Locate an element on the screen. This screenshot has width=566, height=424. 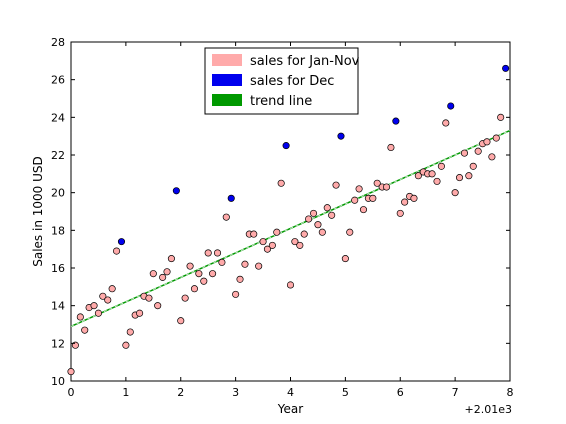
y-tick-label-5: 20 is located at coordinates (58, 193).